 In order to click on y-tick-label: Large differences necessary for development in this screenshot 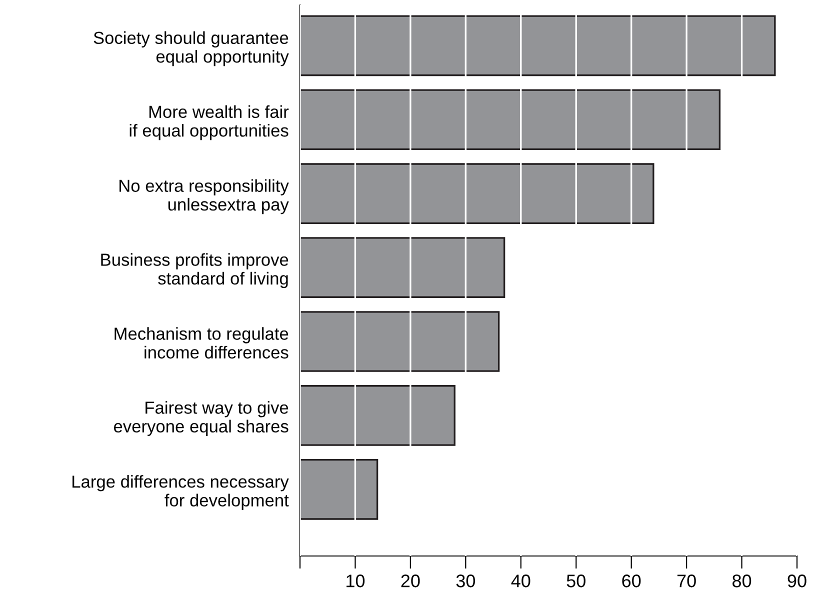, I will do `click(180, 492)`.